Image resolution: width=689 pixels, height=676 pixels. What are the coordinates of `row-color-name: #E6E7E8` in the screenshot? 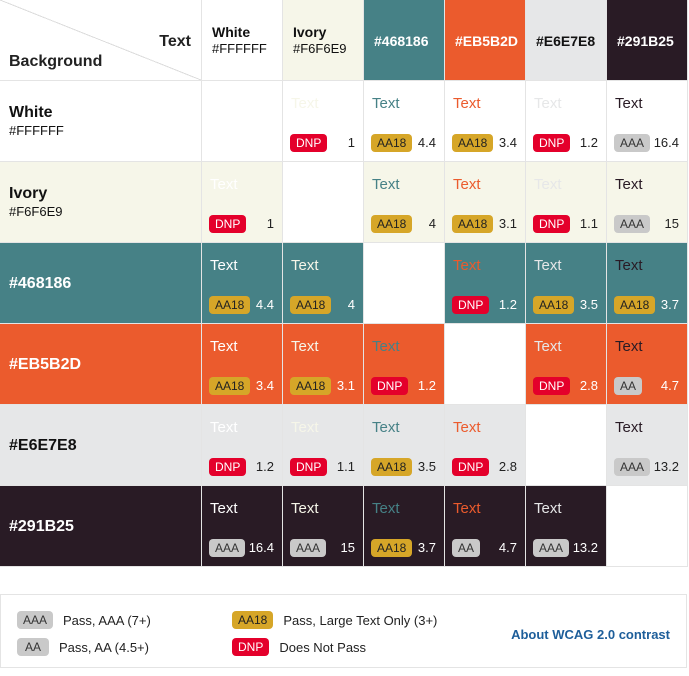 It's located at (43, 445).